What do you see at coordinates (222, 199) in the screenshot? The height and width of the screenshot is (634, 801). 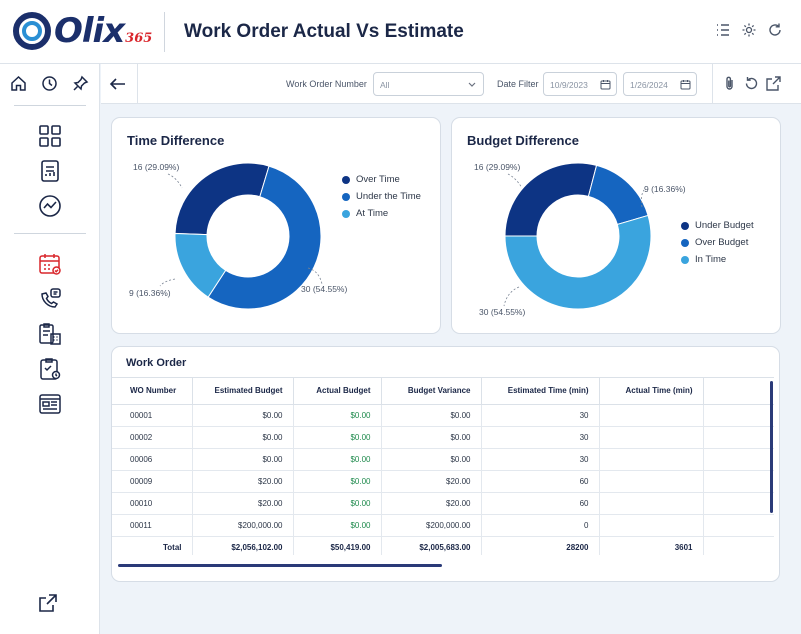 I see `donut-slice-over-time` at bounding box center [222, 199].